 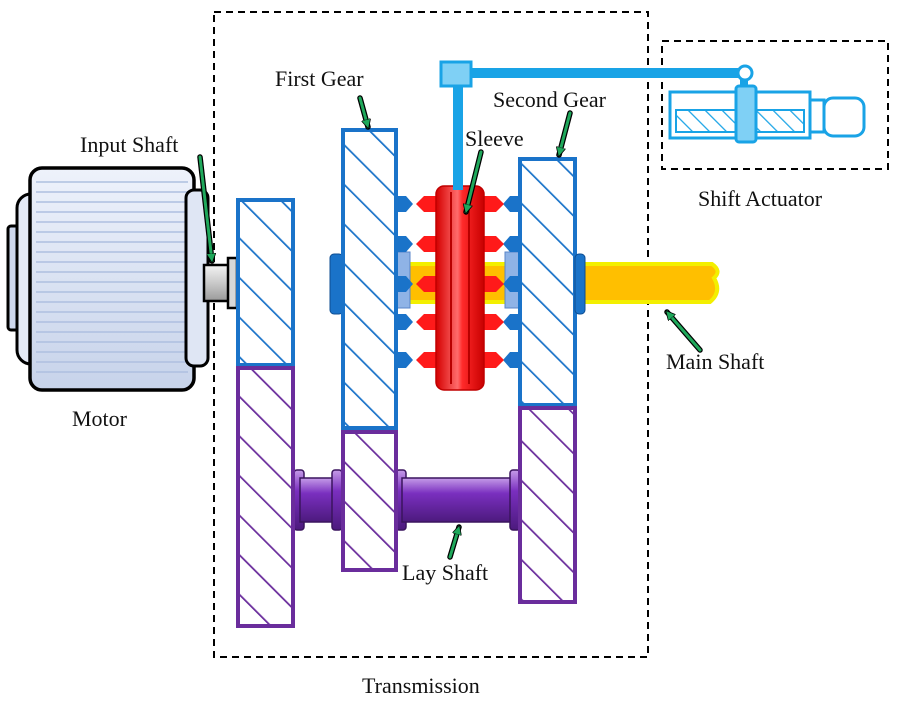 What do you see at coordinates (767, 114) in the screenshot?
I see `shift-actuator` at bounding box center [767, 114].